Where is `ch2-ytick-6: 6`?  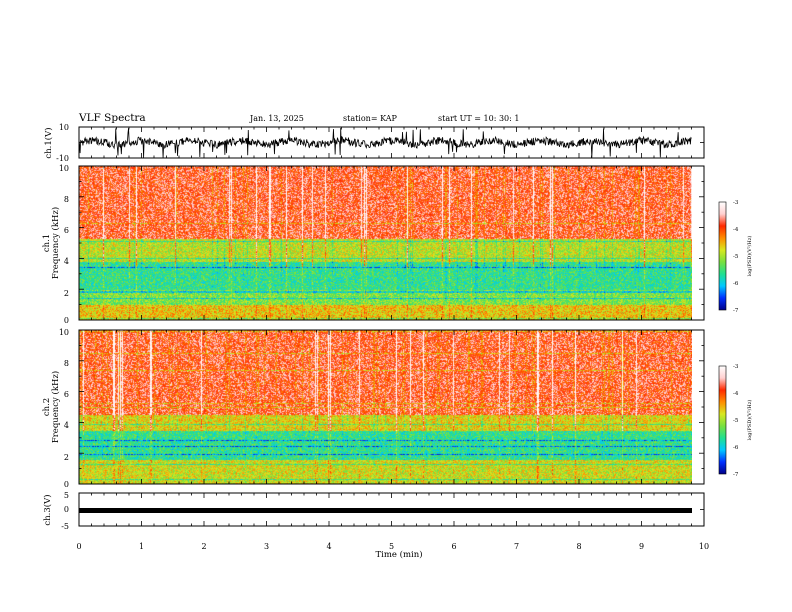
ch2-ytick-6: 6 is located at coordinates (66, 394).